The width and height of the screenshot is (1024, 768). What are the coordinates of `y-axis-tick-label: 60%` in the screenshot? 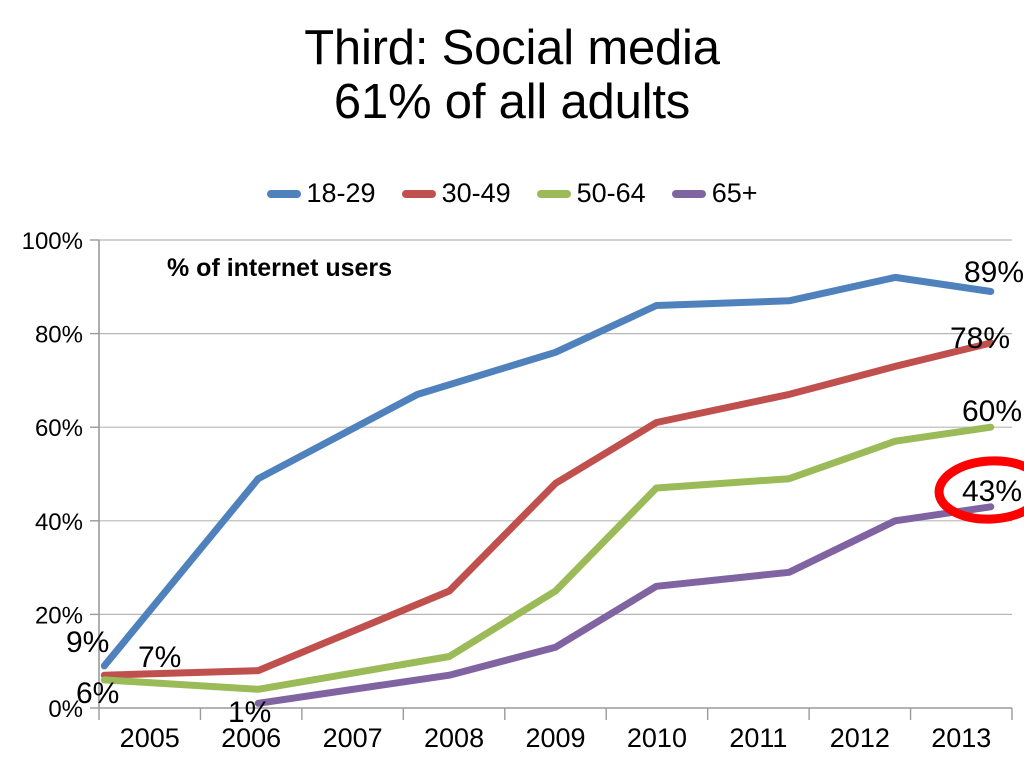 It's located at (59, 428).